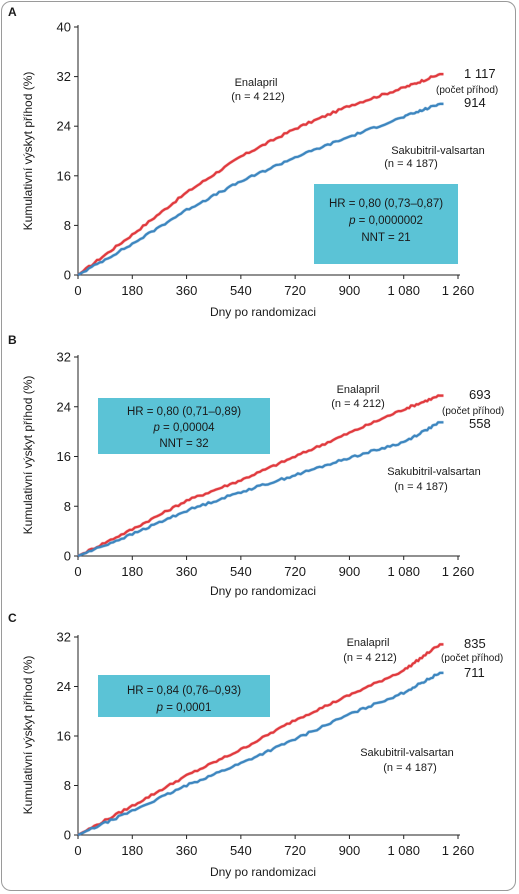 The height and width of the screenshot is (894, 519). Describe the element at coordinates (474, 672) in the screenshot. I see `events-count-sakubitril-valsartan: 711` at that location.